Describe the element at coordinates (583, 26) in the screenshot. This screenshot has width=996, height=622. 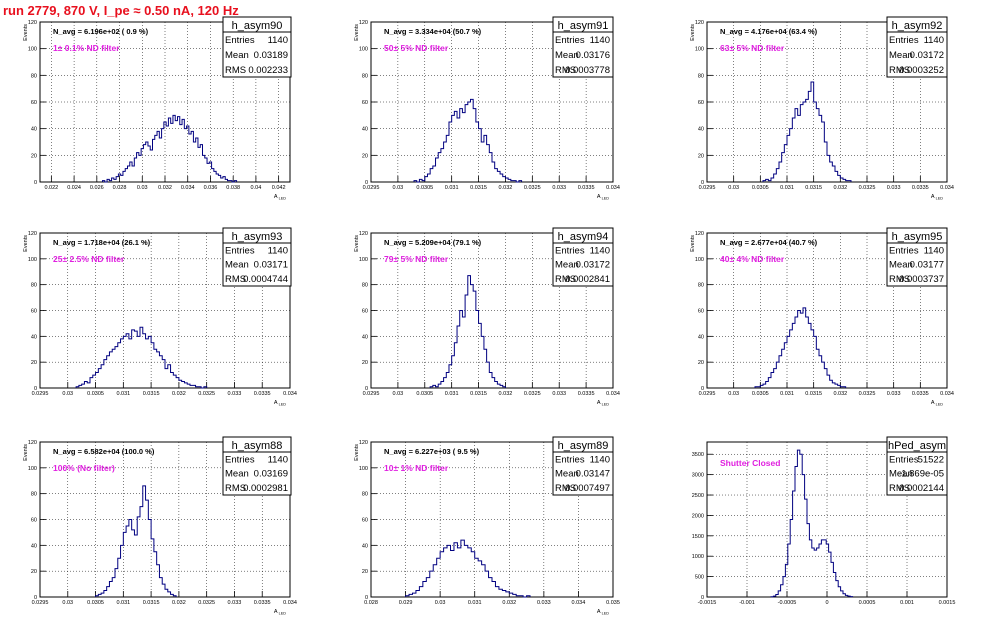
I see `stats-box-title: h_asym91` at that location.